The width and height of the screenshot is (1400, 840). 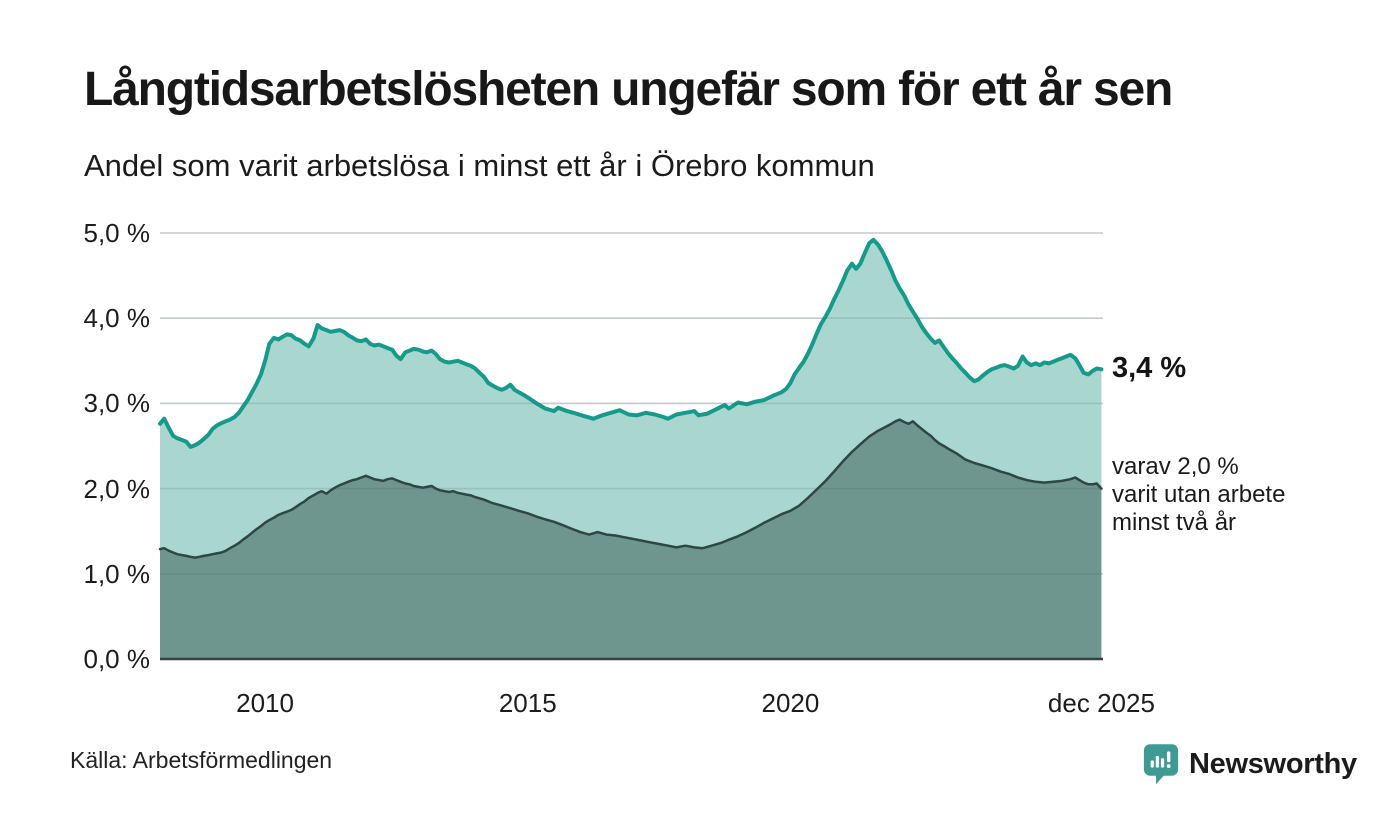 What do you see at coordinates (1161, 764) in the screenshot?
I see `newsworthy-chart-pin-icon` at bounding box center [1161, 764].